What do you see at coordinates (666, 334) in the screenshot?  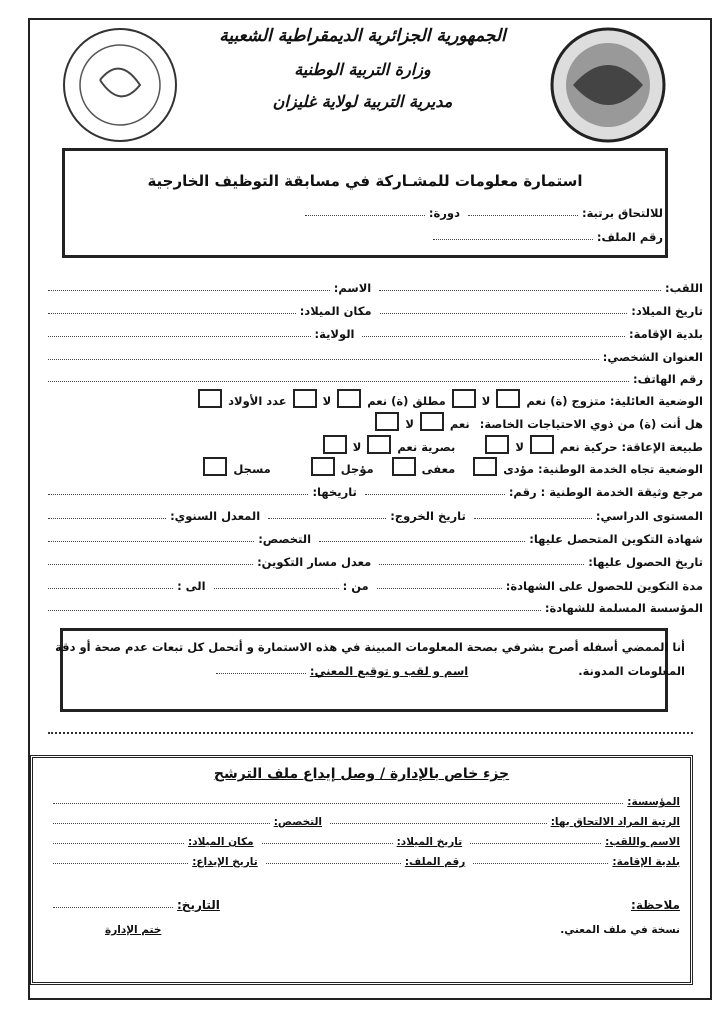 I see `residence-label: بلدية الإقامة:` at bounding box center [666, 334].